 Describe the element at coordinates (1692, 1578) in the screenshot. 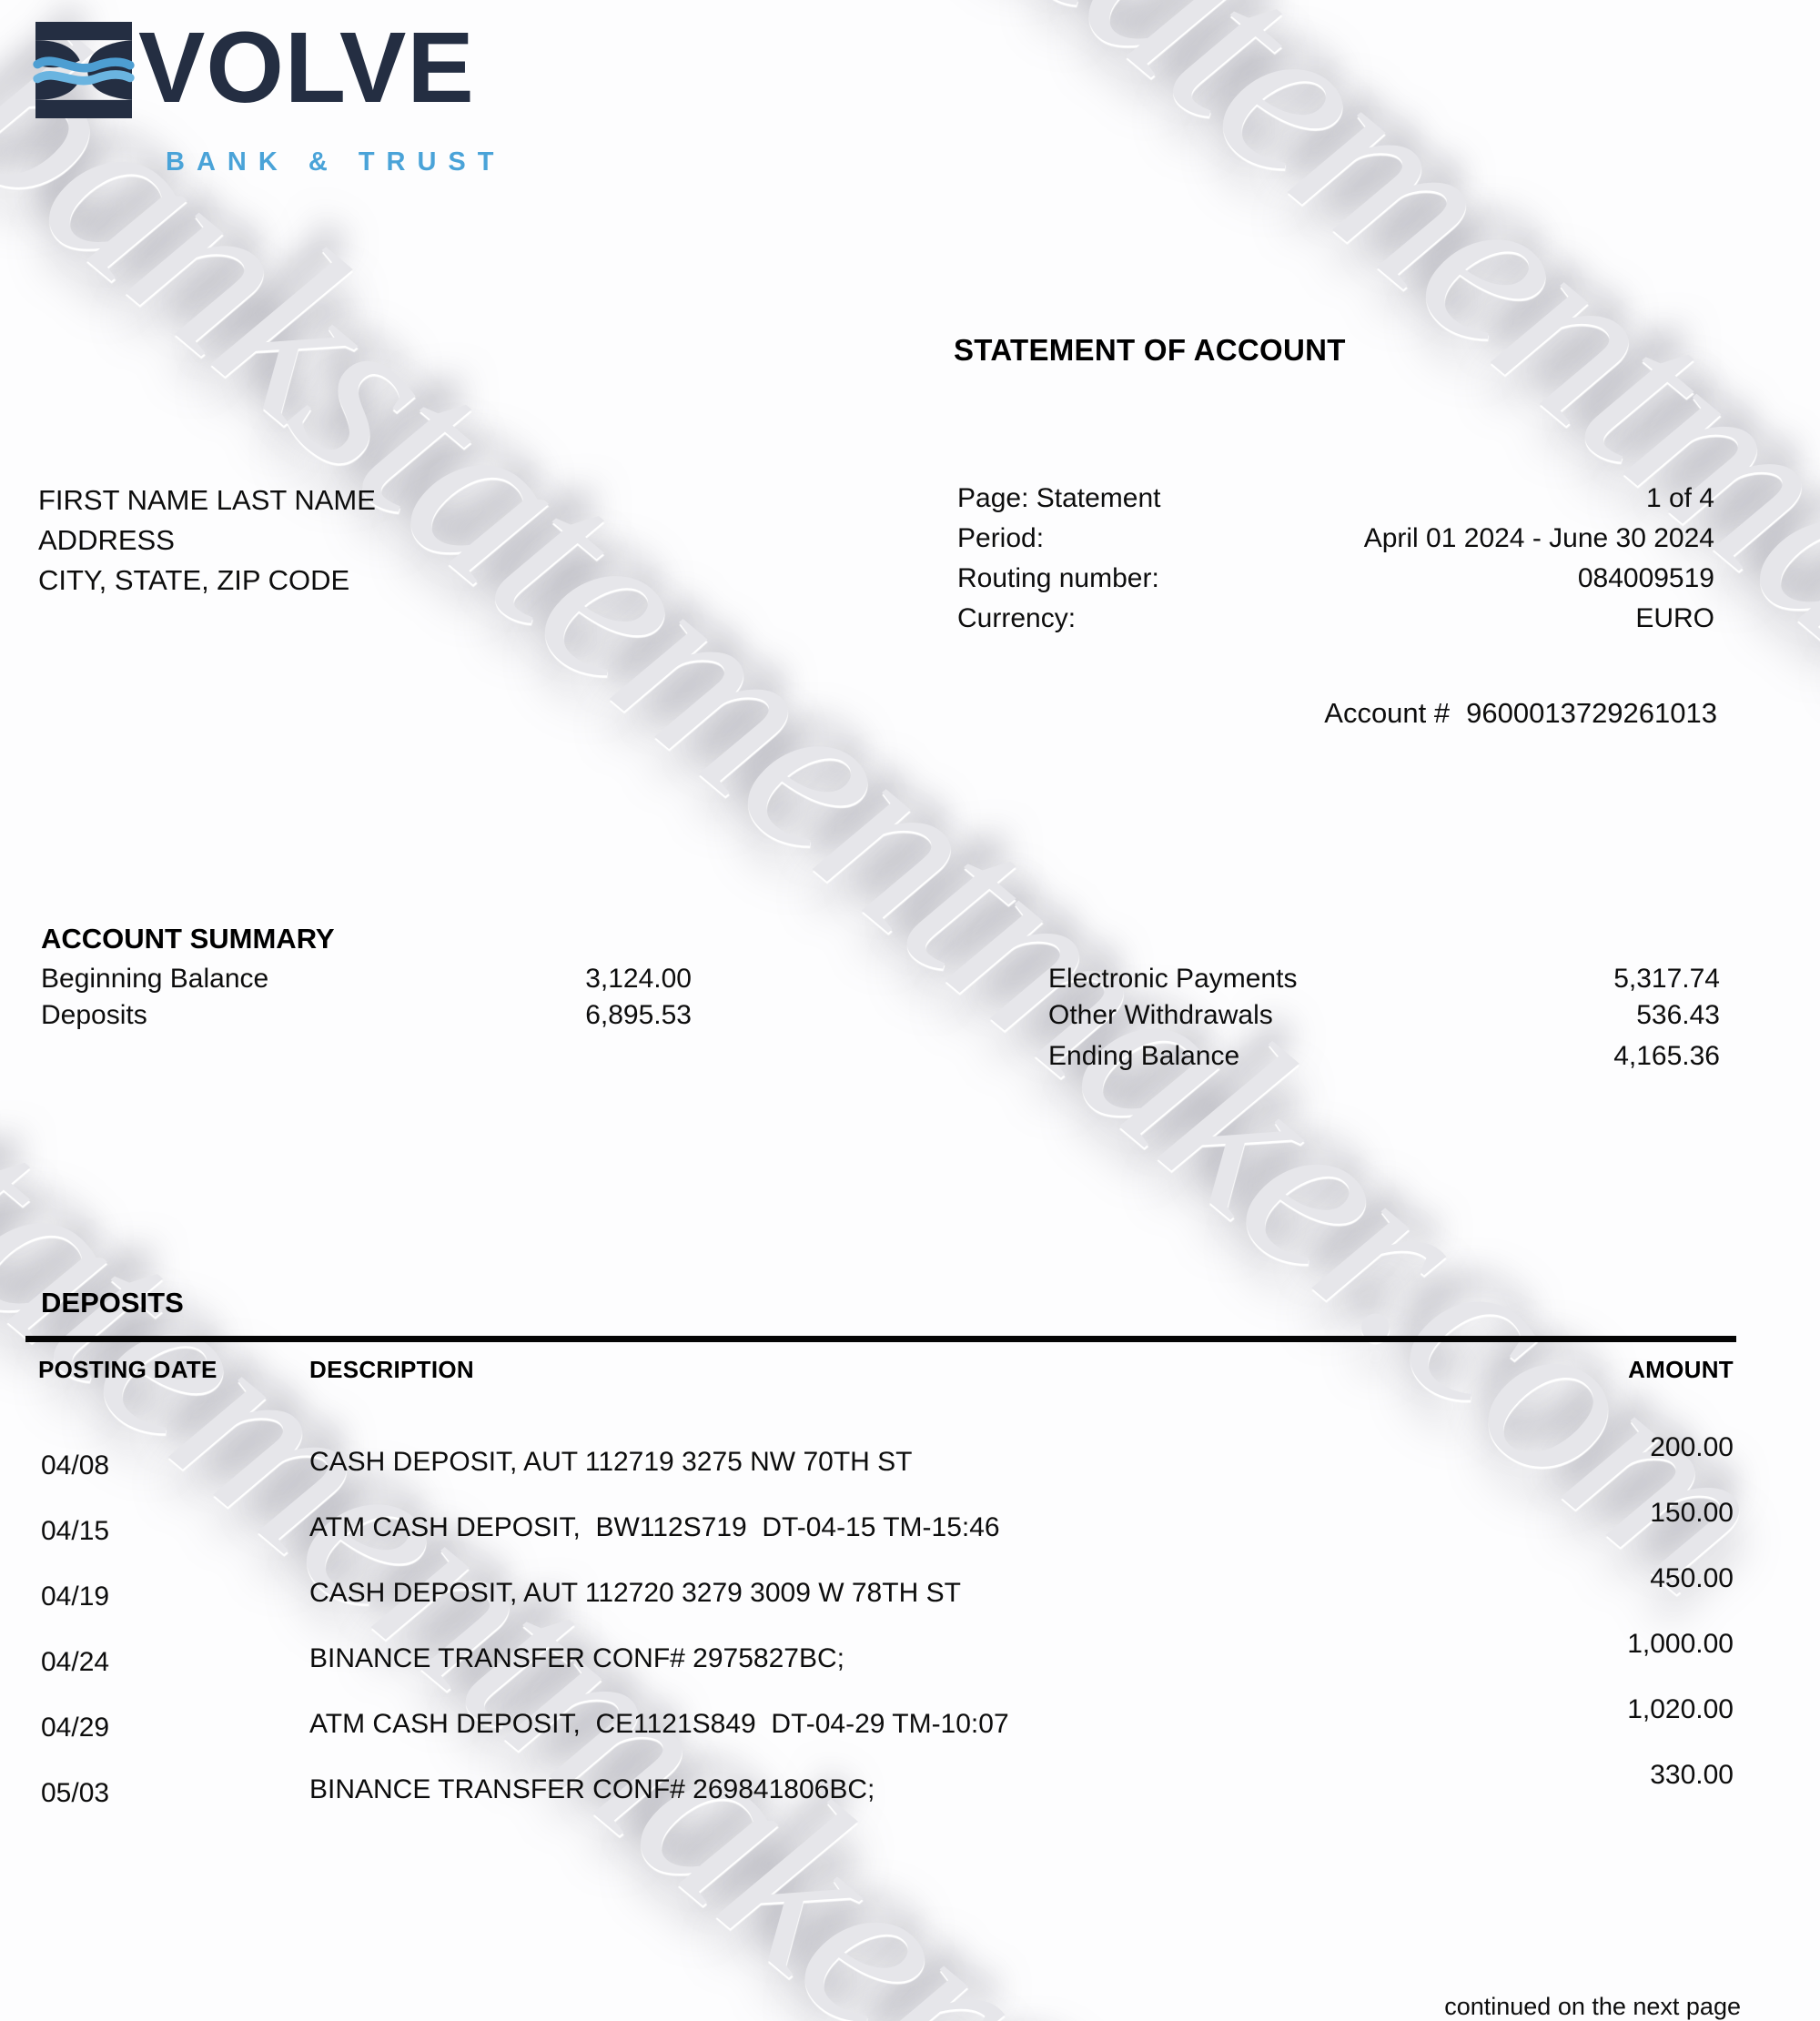

I see `cell-amount: 450.00` at that location.